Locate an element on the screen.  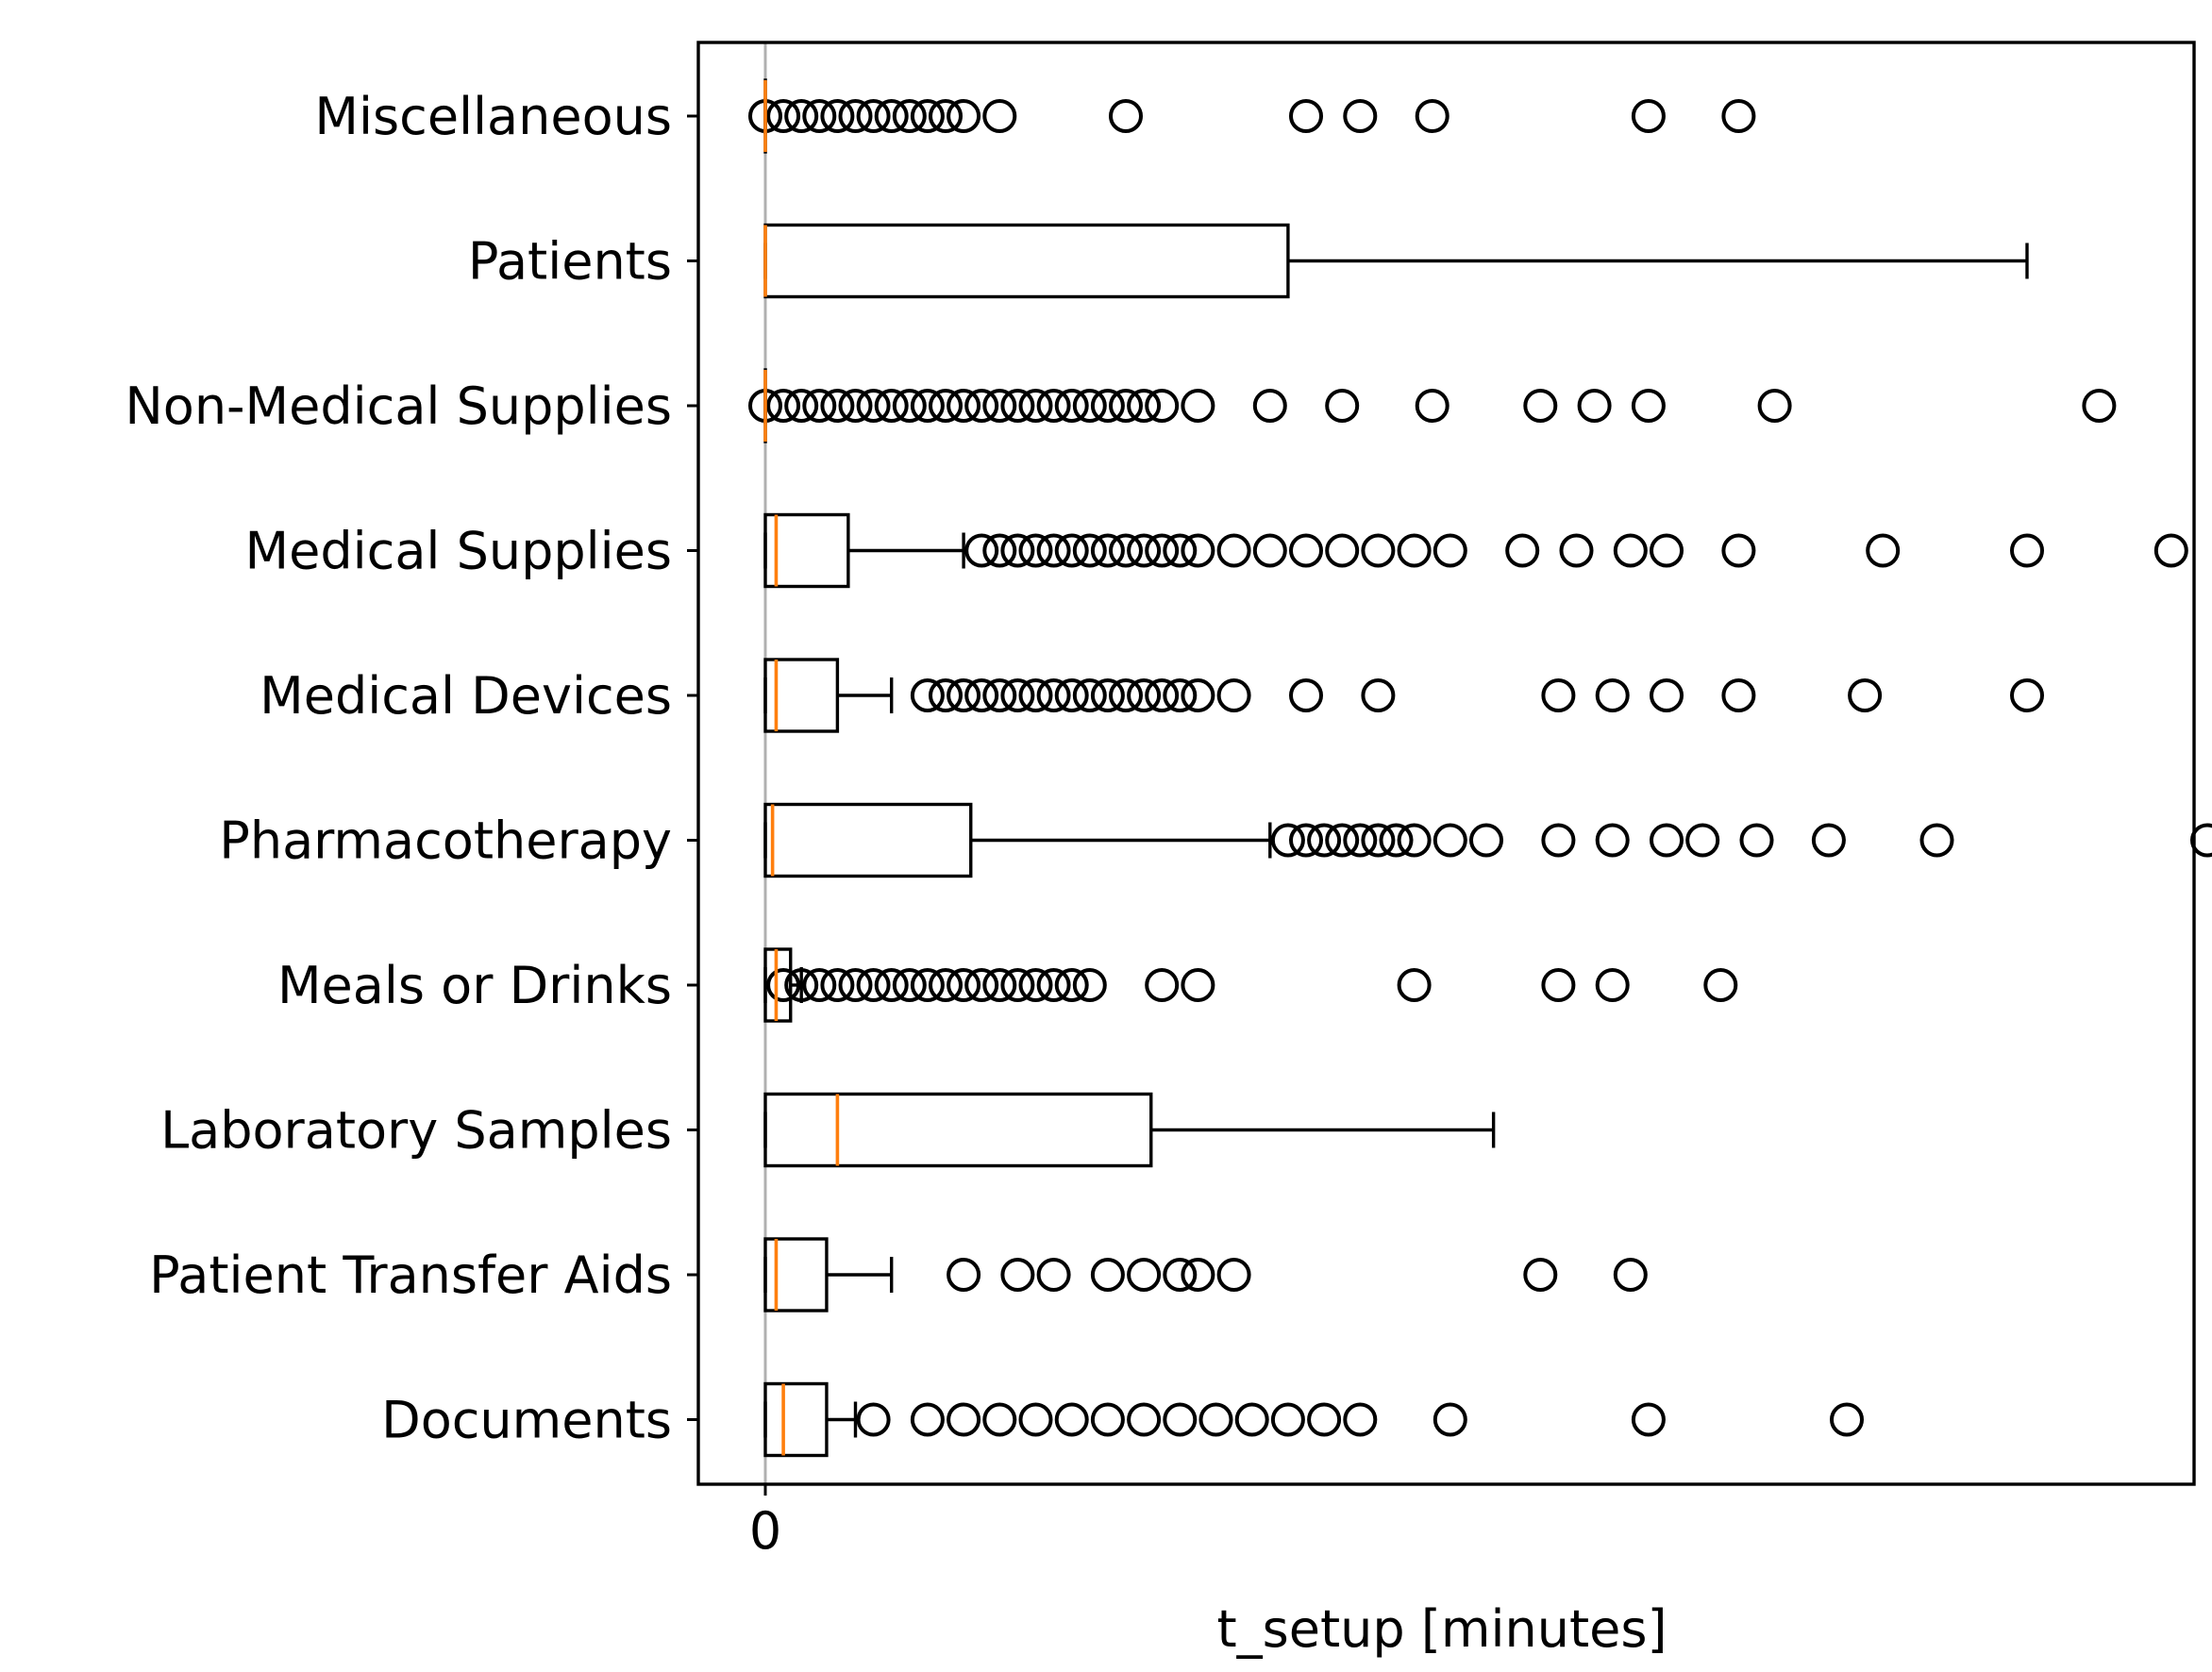
y-tick-label: Documents is located at coordinates (527, 1420).